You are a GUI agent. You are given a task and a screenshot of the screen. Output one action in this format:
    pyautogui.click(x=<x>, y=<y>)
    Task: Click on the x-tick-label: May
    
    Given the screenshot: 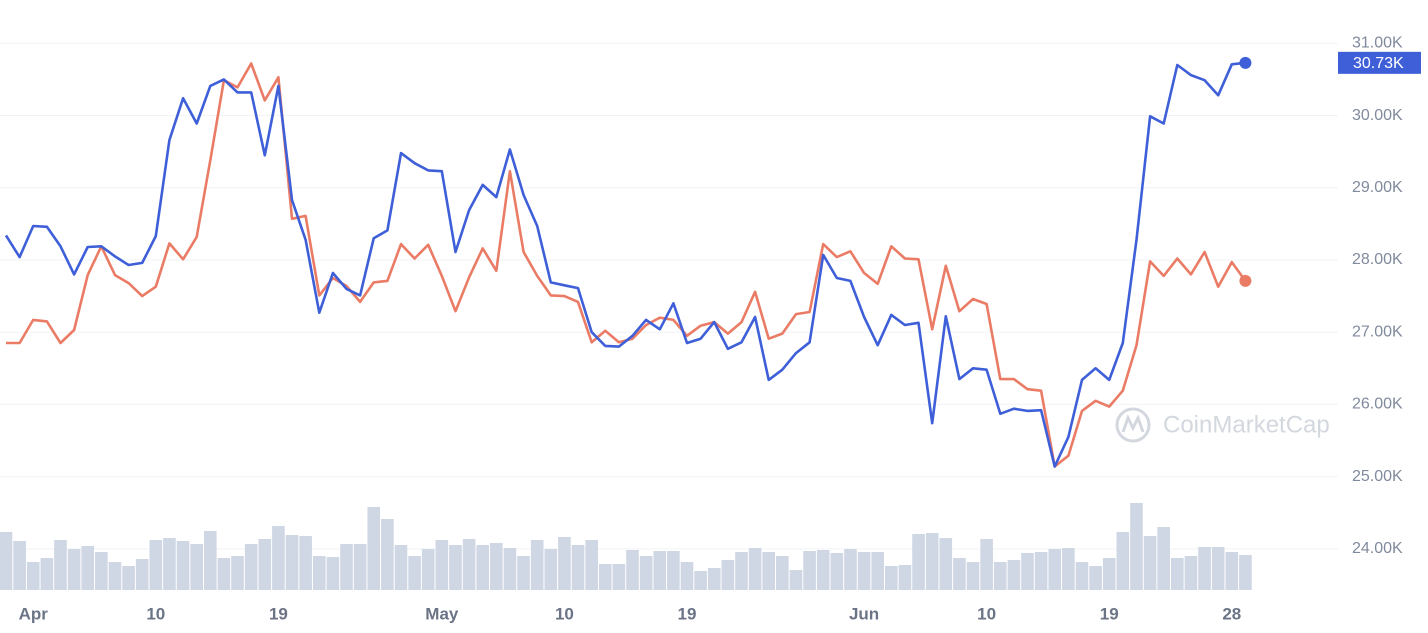 What is the action you would take?
    pyautogui.click(x=442, y=613)
    